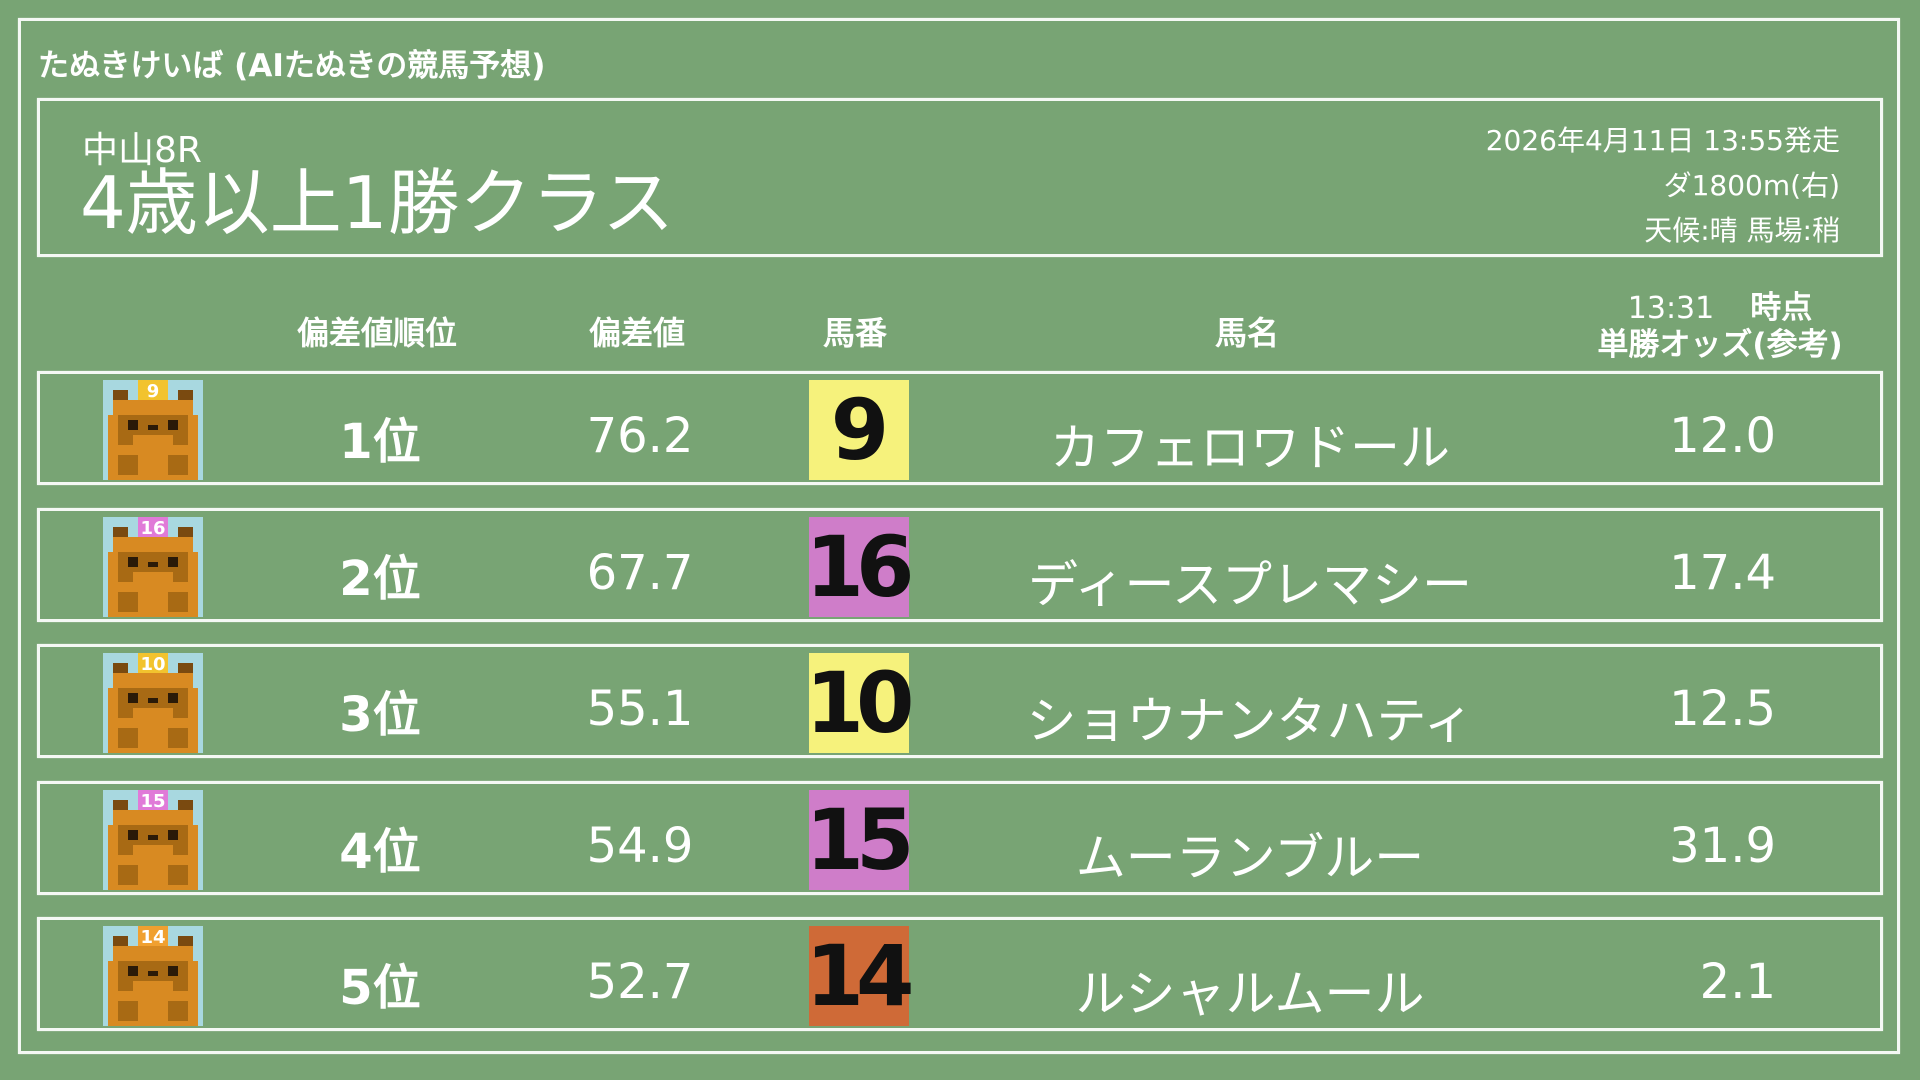 The height and width of the screenshot is (1080, 1920). I want to click on horse-number-badge: 14, so click(860, 976).